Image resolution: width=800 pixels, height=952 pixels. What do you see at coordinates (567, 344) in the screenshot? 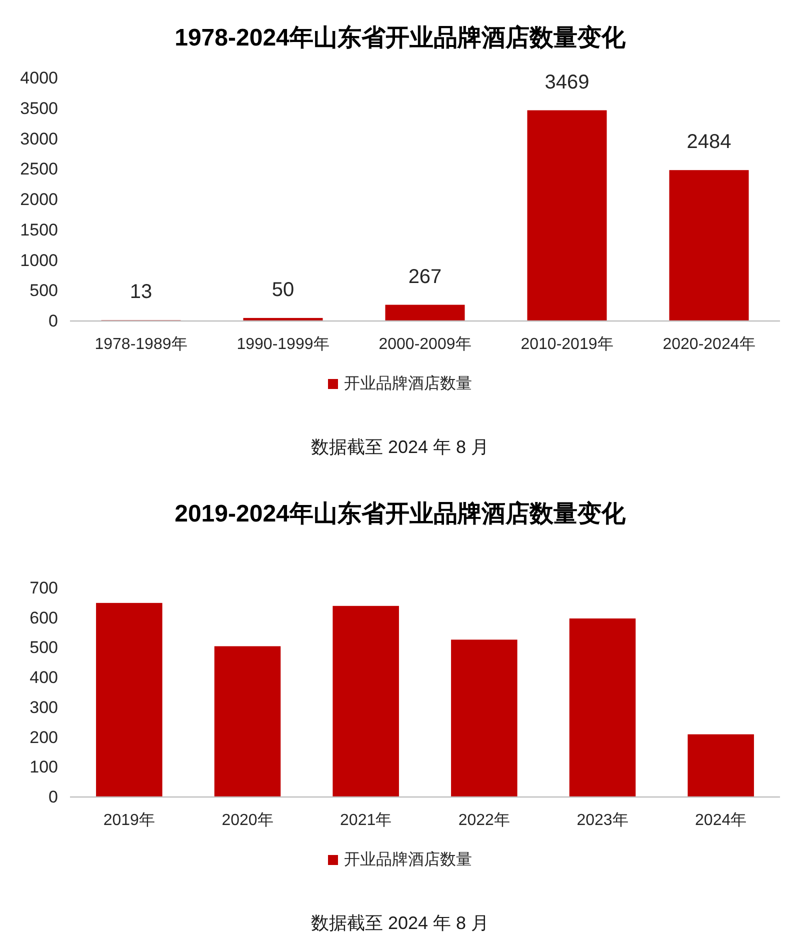
I see `x-tick-label: 2010-2019年` at bounding box center [567, 344].